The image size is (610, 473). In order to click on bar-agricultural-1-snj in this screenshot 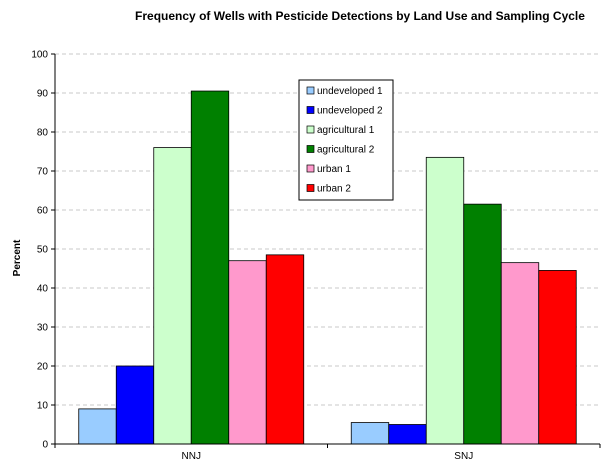, I will do `click(445, 300)`.